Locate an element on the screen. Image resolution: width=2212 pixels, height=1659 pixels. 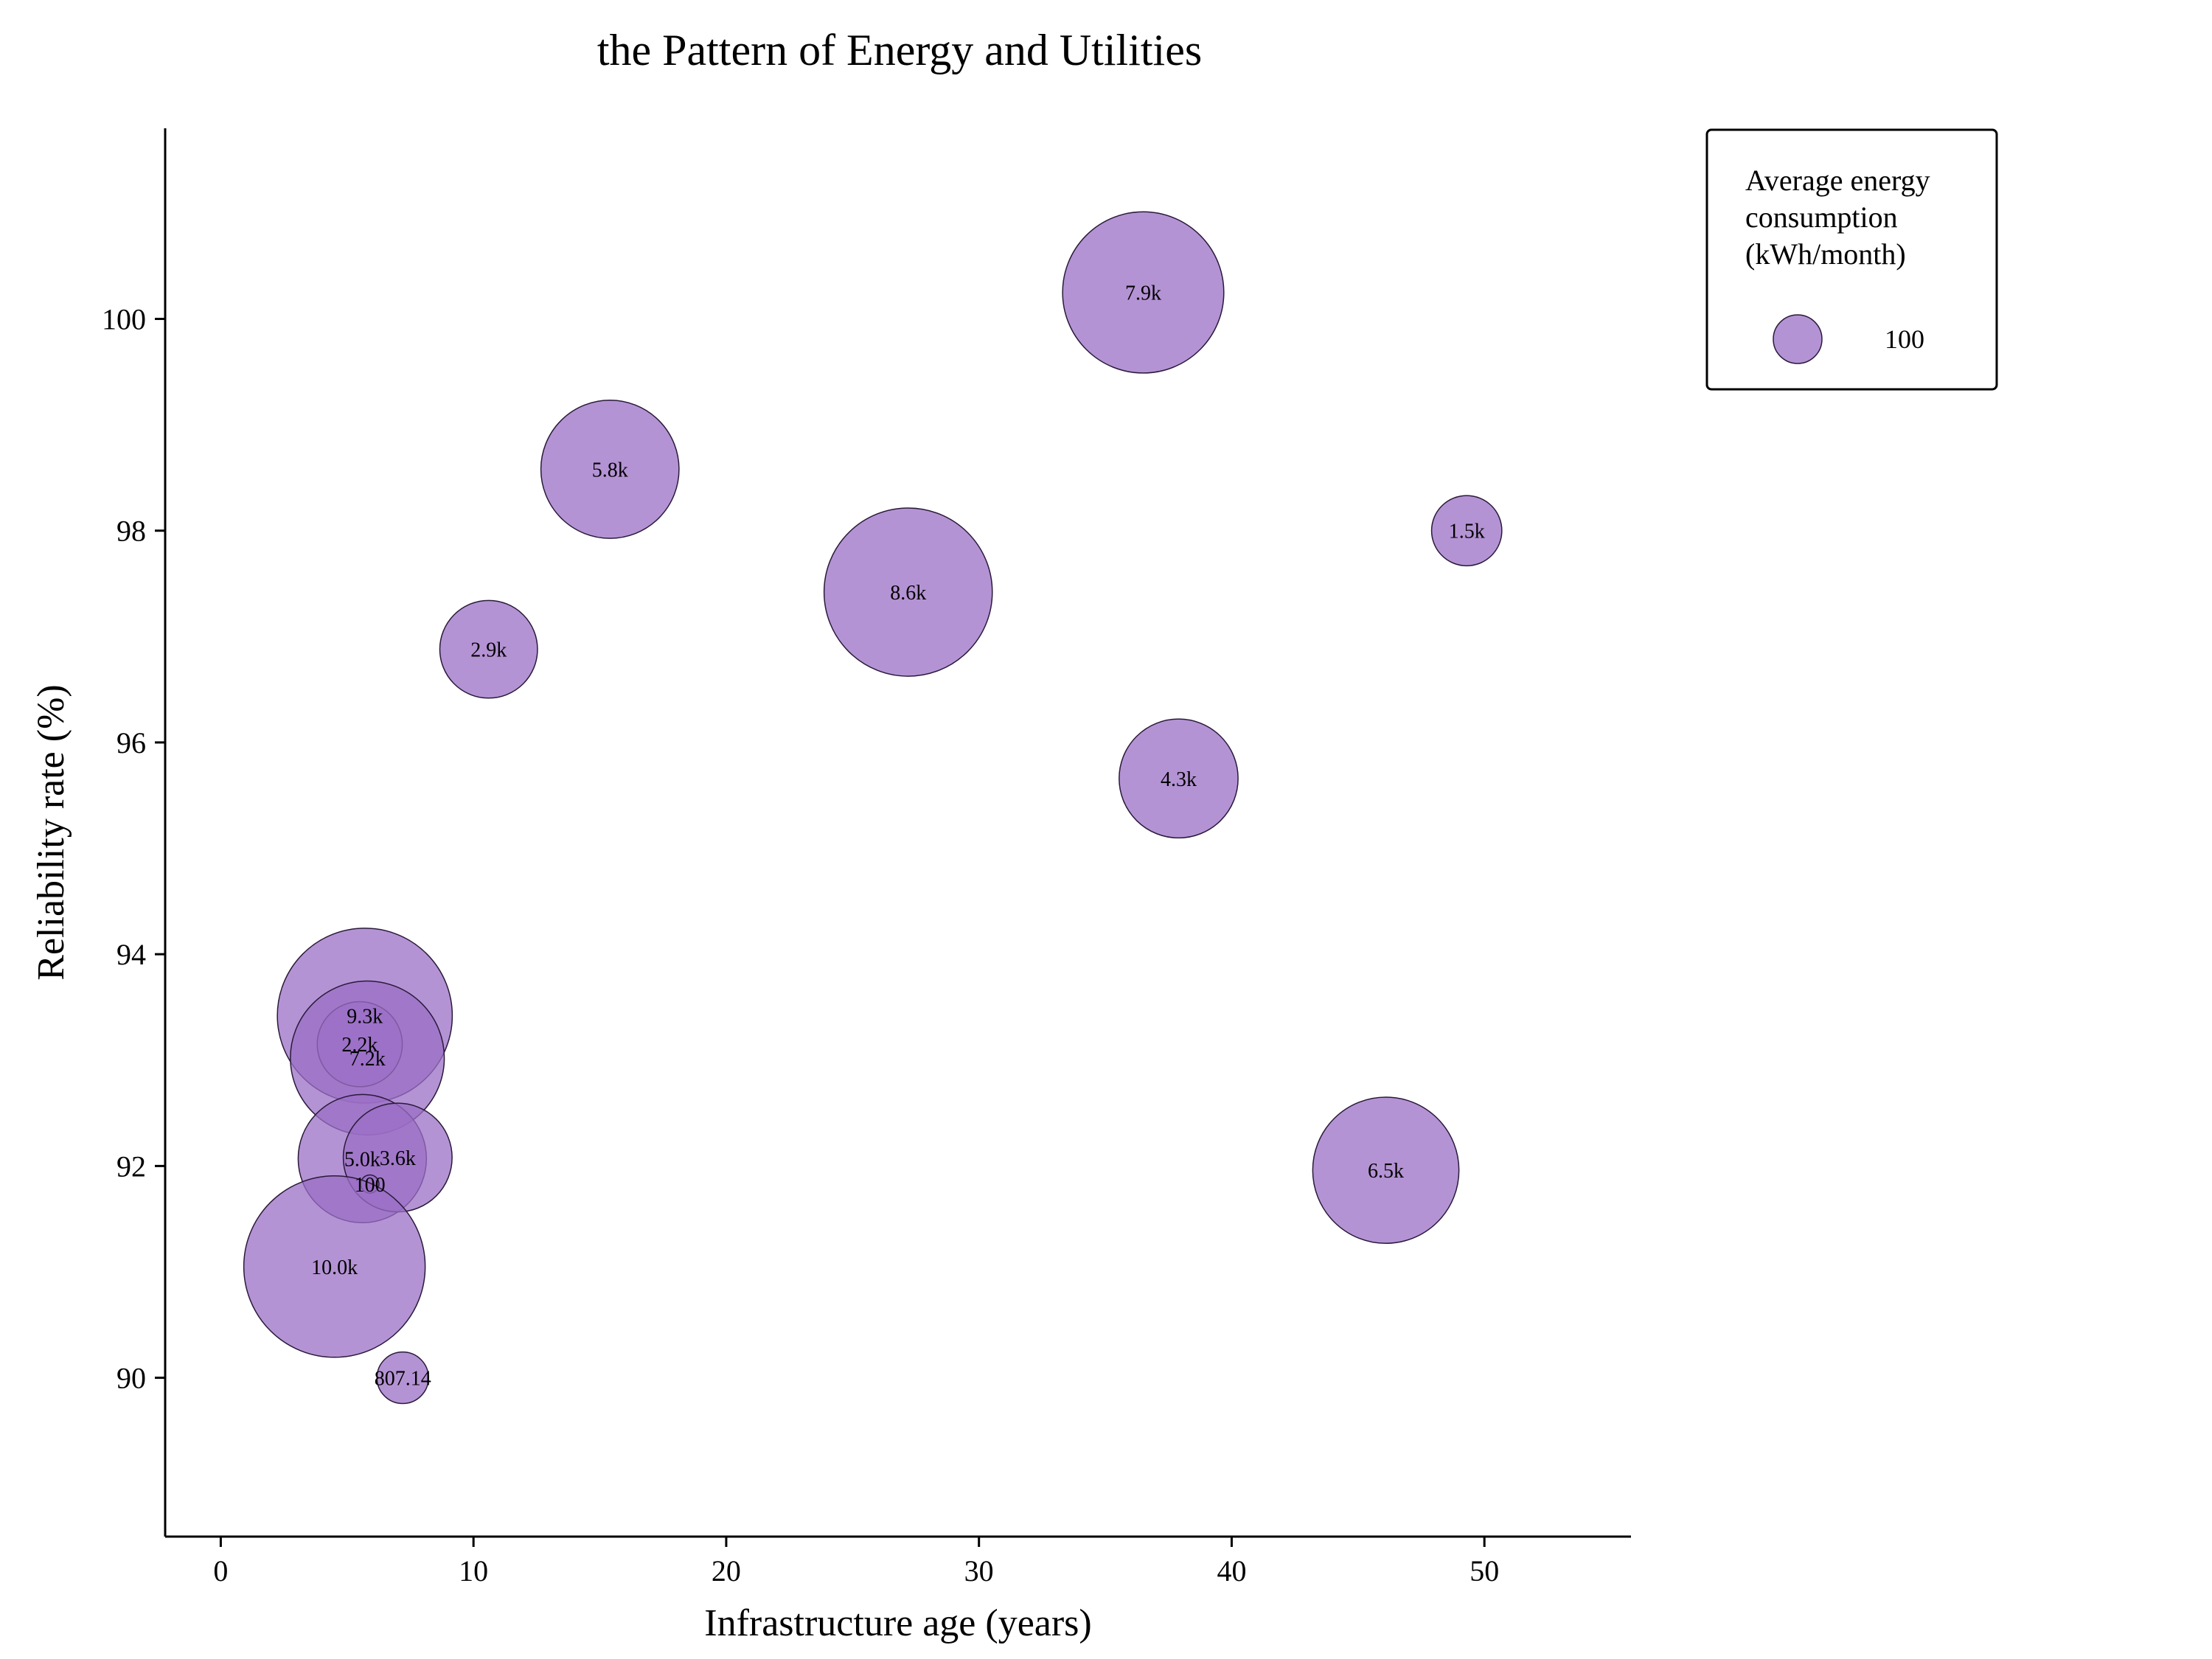
y-tick-label: 98 is located at coordinates (131, 531).